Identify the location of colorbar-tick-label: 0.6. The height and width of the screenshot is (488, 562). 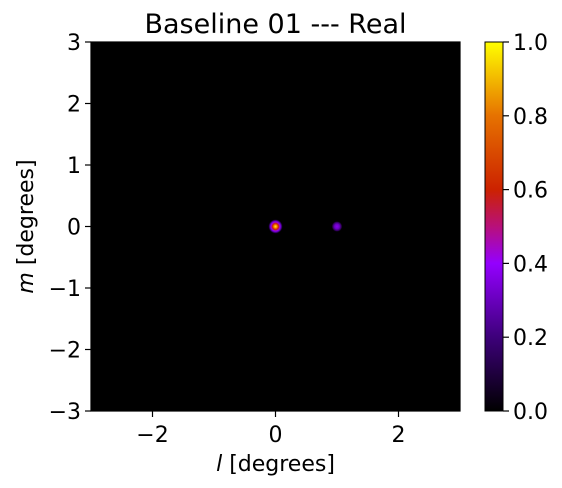
(530, 191).